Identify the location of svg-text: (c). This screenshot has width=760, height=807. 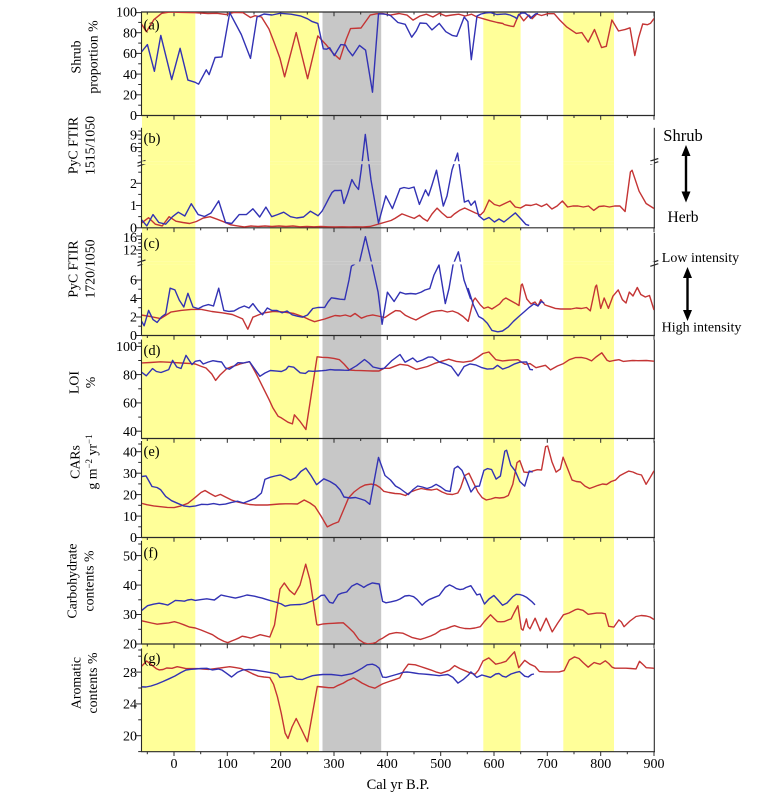
(152, 244).